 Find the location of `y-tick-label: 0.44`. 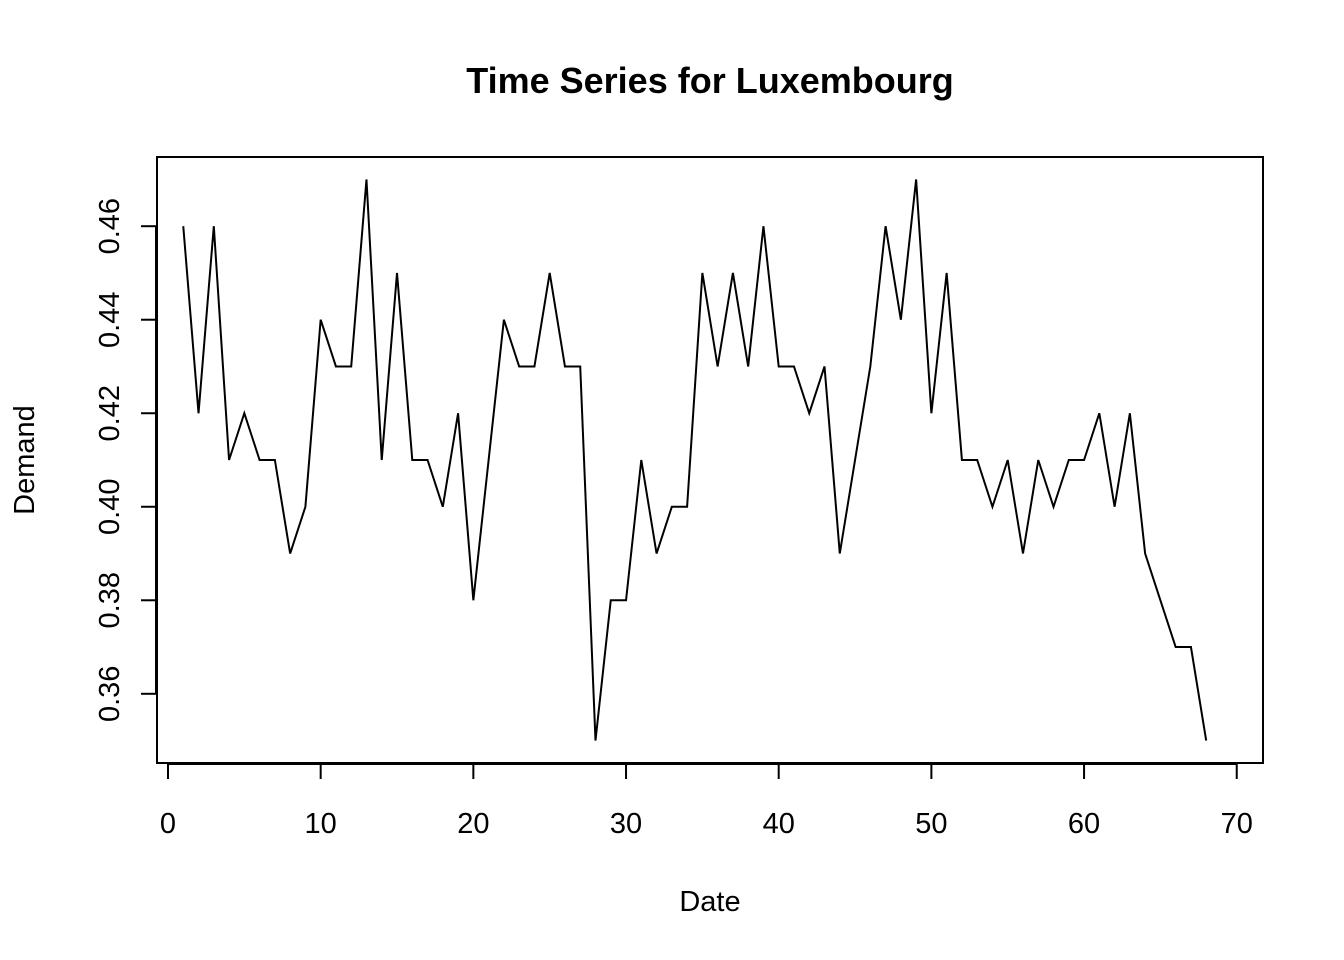

y-tick-label: 0.44 is located at coordinates (110, 319).